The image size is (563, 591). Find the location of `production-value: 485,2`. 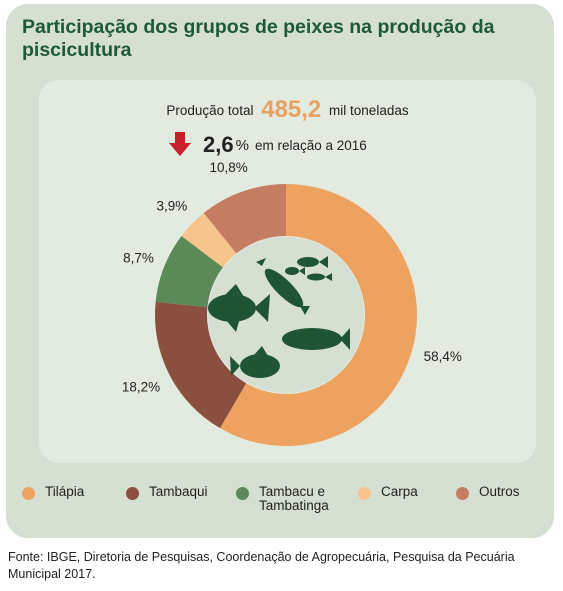

production-value: 485,2 is located at coordinates (291, 109).